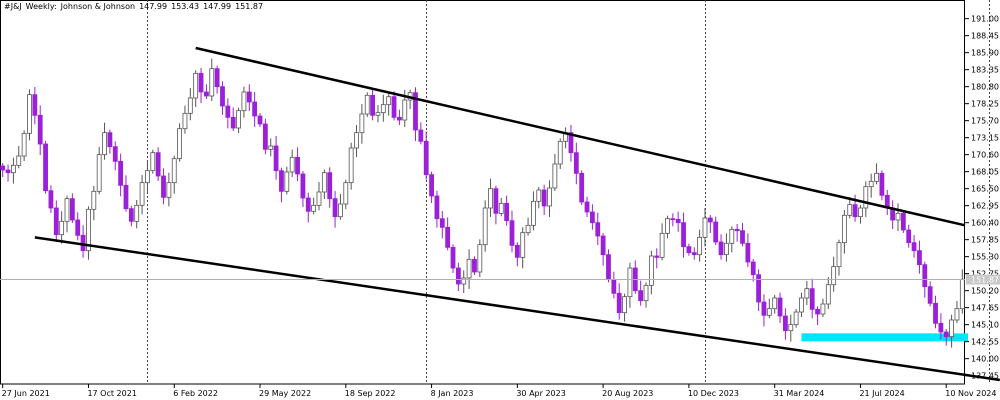 The width and height of the screenshot is (1000, 400). I want to click on y-tick-label: 173.15, so click(985, 138).